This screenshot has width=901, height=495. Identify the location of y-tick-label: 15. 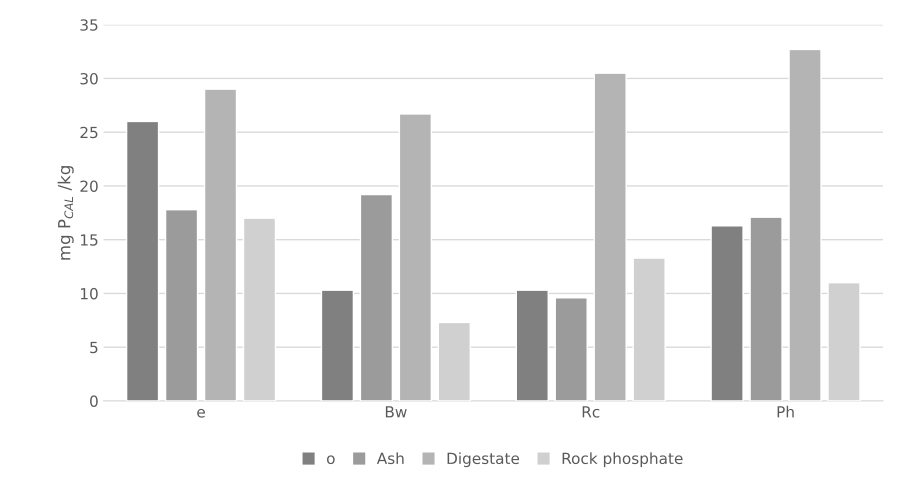
(89, 240).